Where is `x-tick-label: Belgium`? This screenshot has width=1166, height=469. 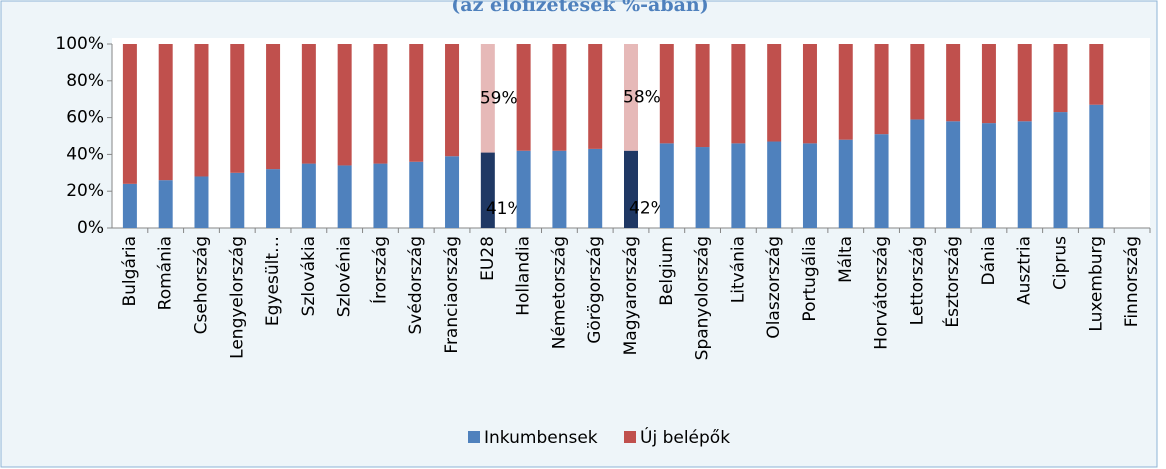
x-tick-label: Belgium is located at coordinates (667, 271).